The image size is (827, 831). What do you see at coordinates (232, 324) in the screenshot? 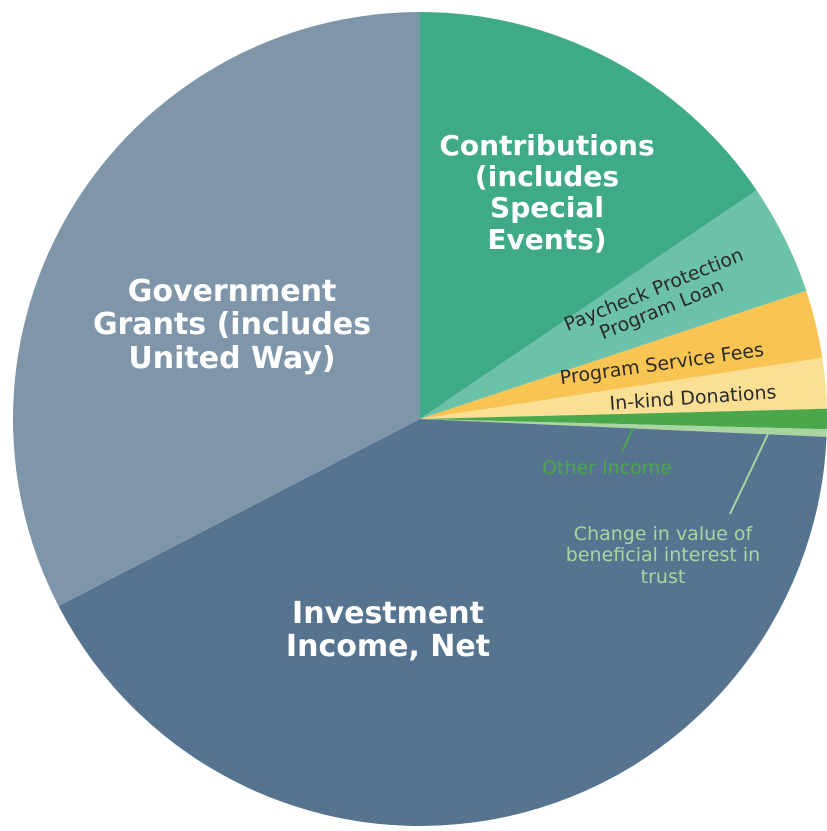
I see `slice-label: Government Grants (includes United Way)` at bounding box center [232, 324].